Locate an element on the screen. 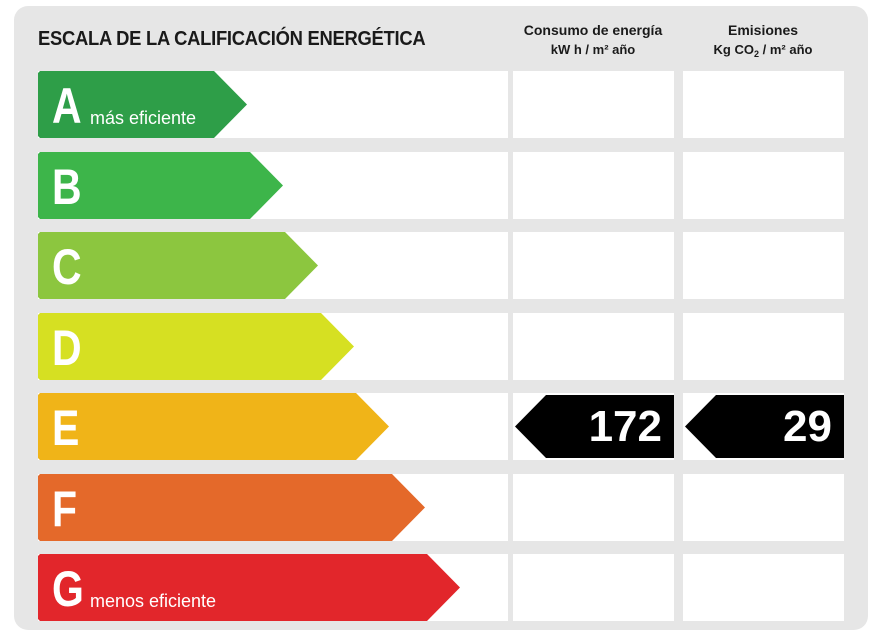 The image size is (874, 635). class-arrow-shape-a is located at coordinates (142, 104).